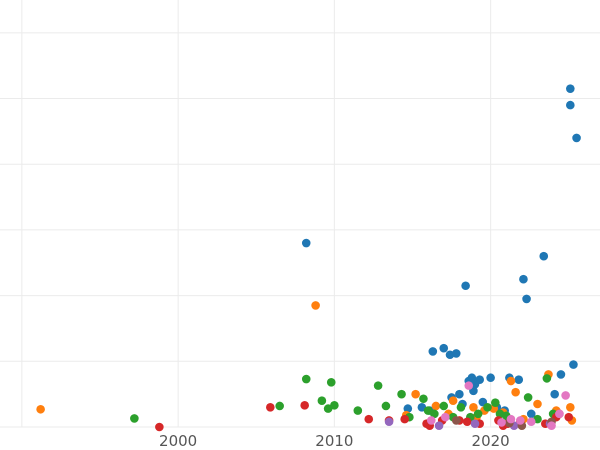 The image size is (600, 450). Describe the element at coordinates (491, 441) in the screenshot. I see `x-tick-label: 2020` at that location.